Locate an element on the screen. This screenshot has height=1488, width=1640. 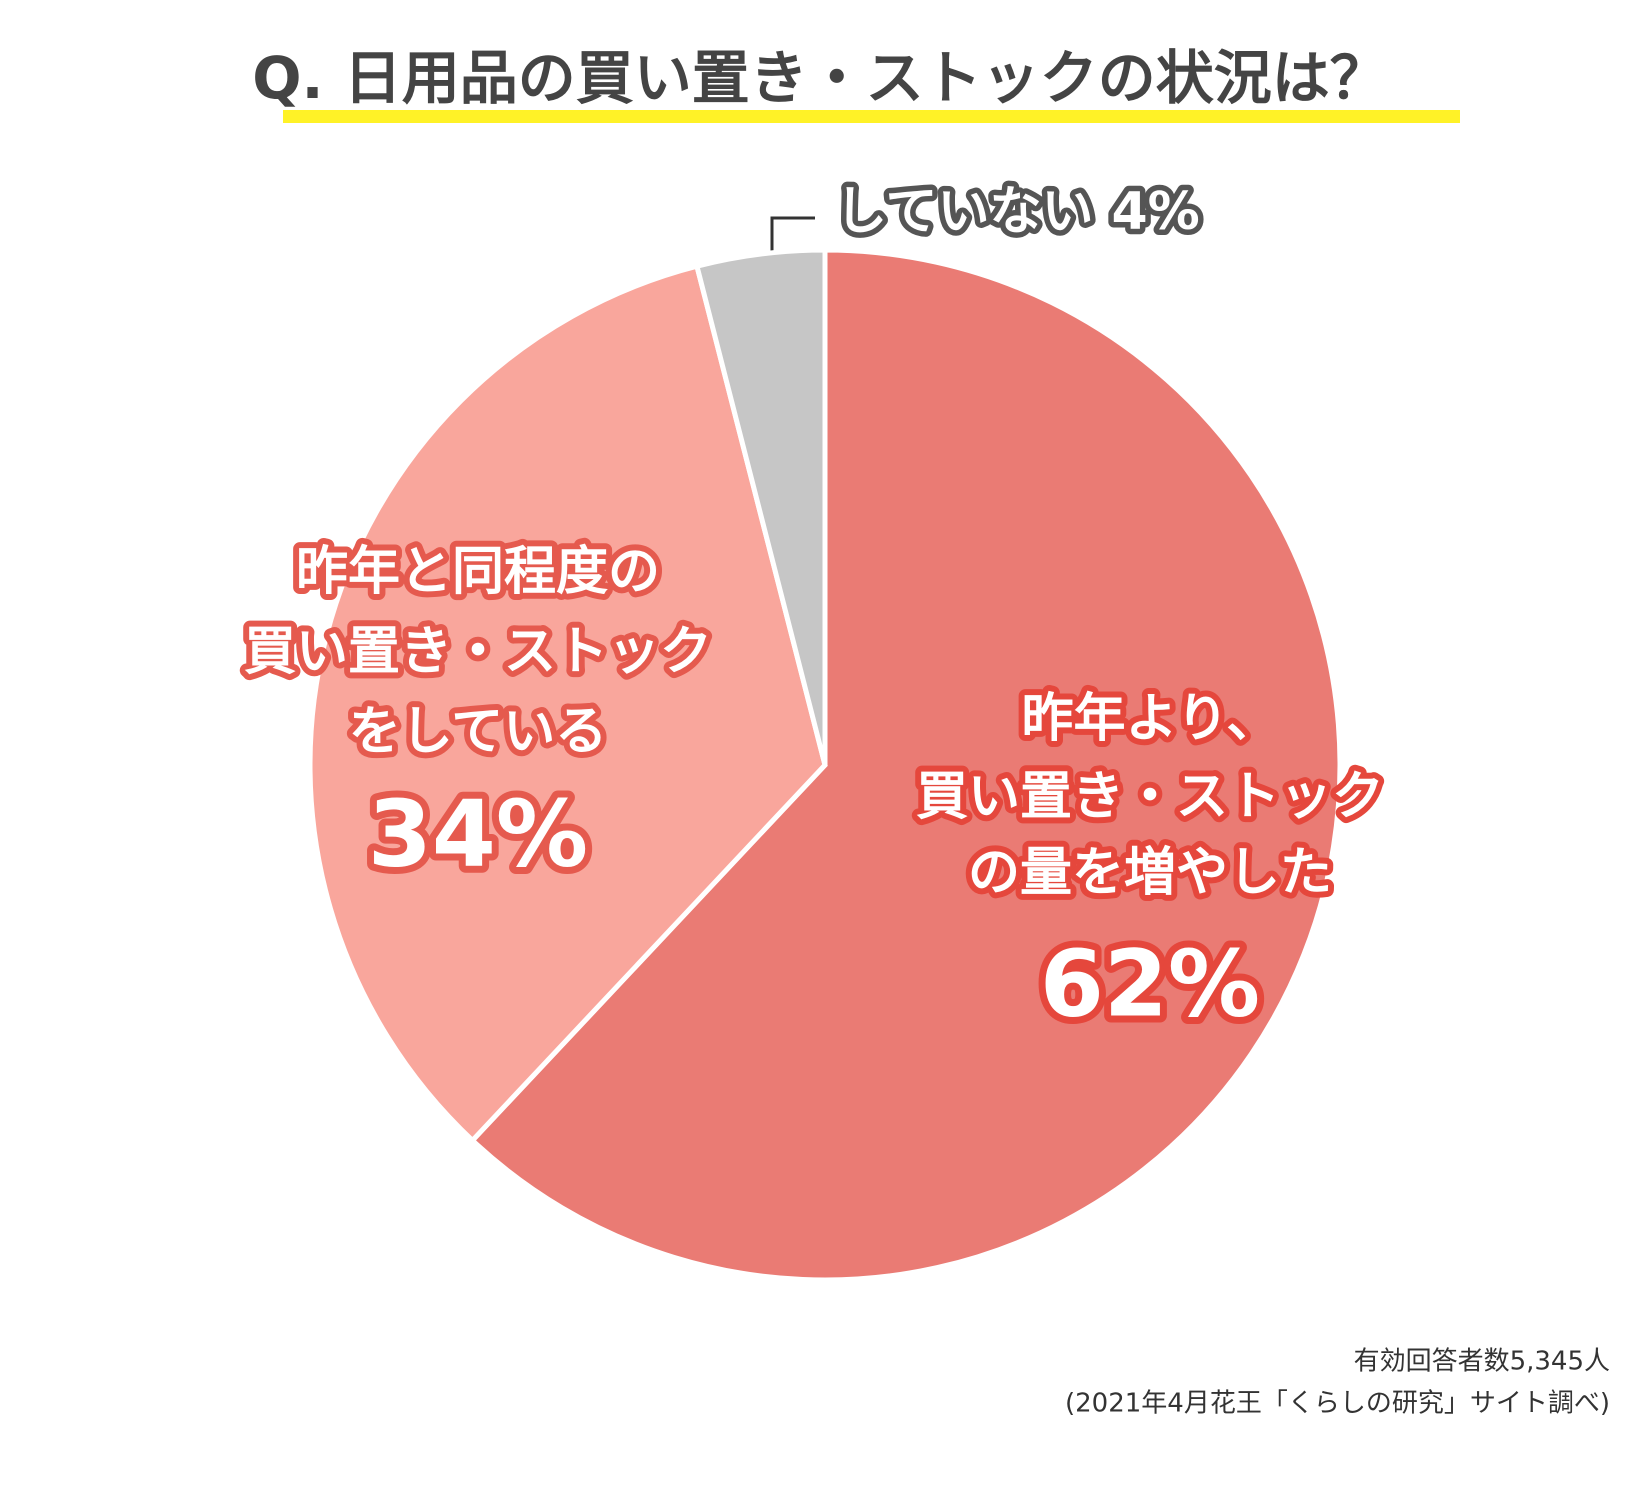
note: 有効回答者数5,345人 is located at coordinates (1482, 1362).